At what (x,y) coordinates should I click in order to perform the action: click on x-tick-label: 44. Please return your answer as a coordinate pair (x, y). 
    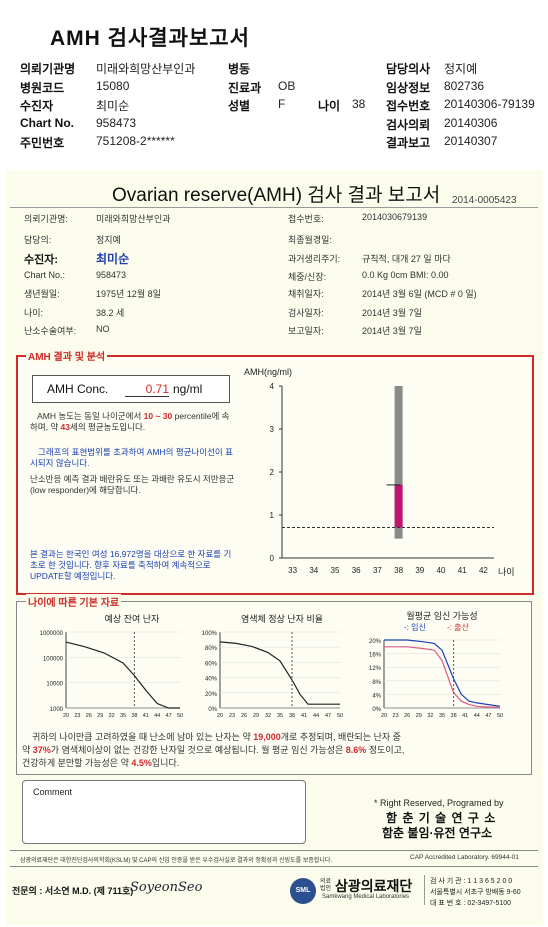
    Looking at the image, I should click on (316, 716).